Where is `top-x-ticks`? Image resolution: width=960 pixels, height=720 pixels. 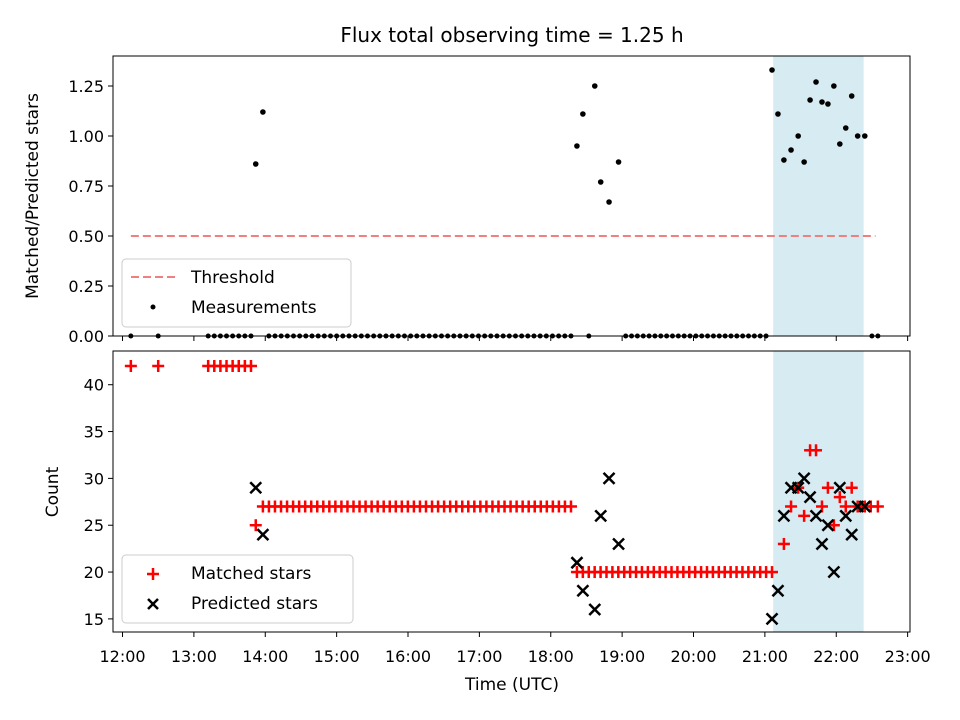
top-x-ticks is located at coordinates (515, 338).